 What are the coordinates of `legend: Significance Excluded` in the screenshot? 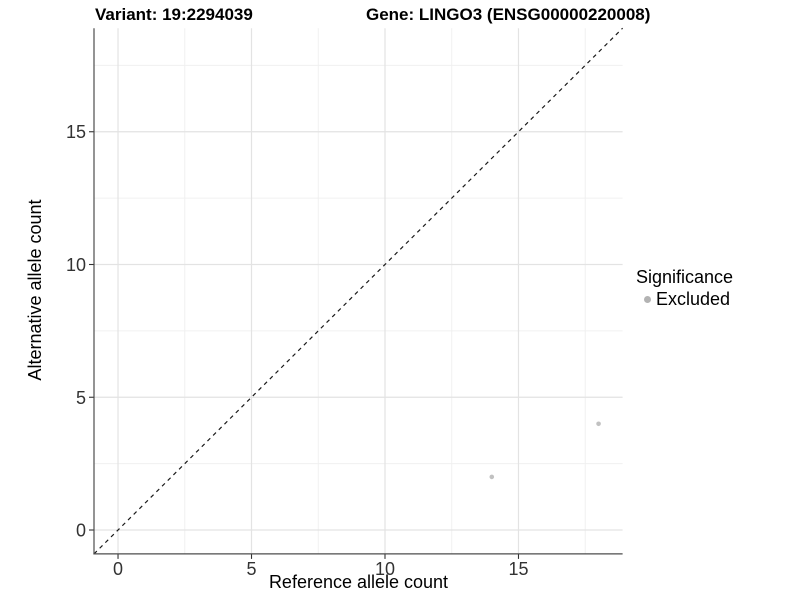 It's located at (684, 288).